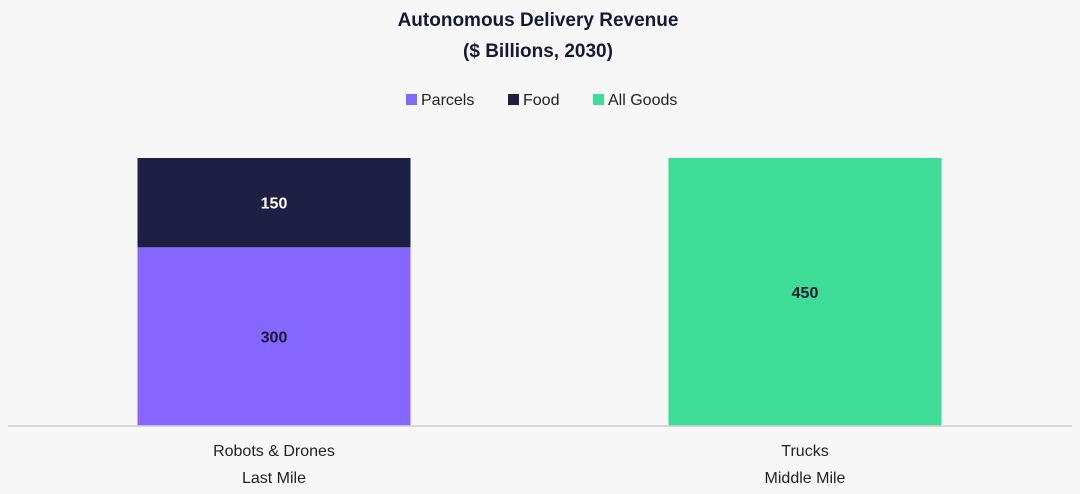  What do you see at coordinates (804, 451) in the screenshot?
I see `category-label-trucks-line-1: Trucks` at bounding box center [804, 451].